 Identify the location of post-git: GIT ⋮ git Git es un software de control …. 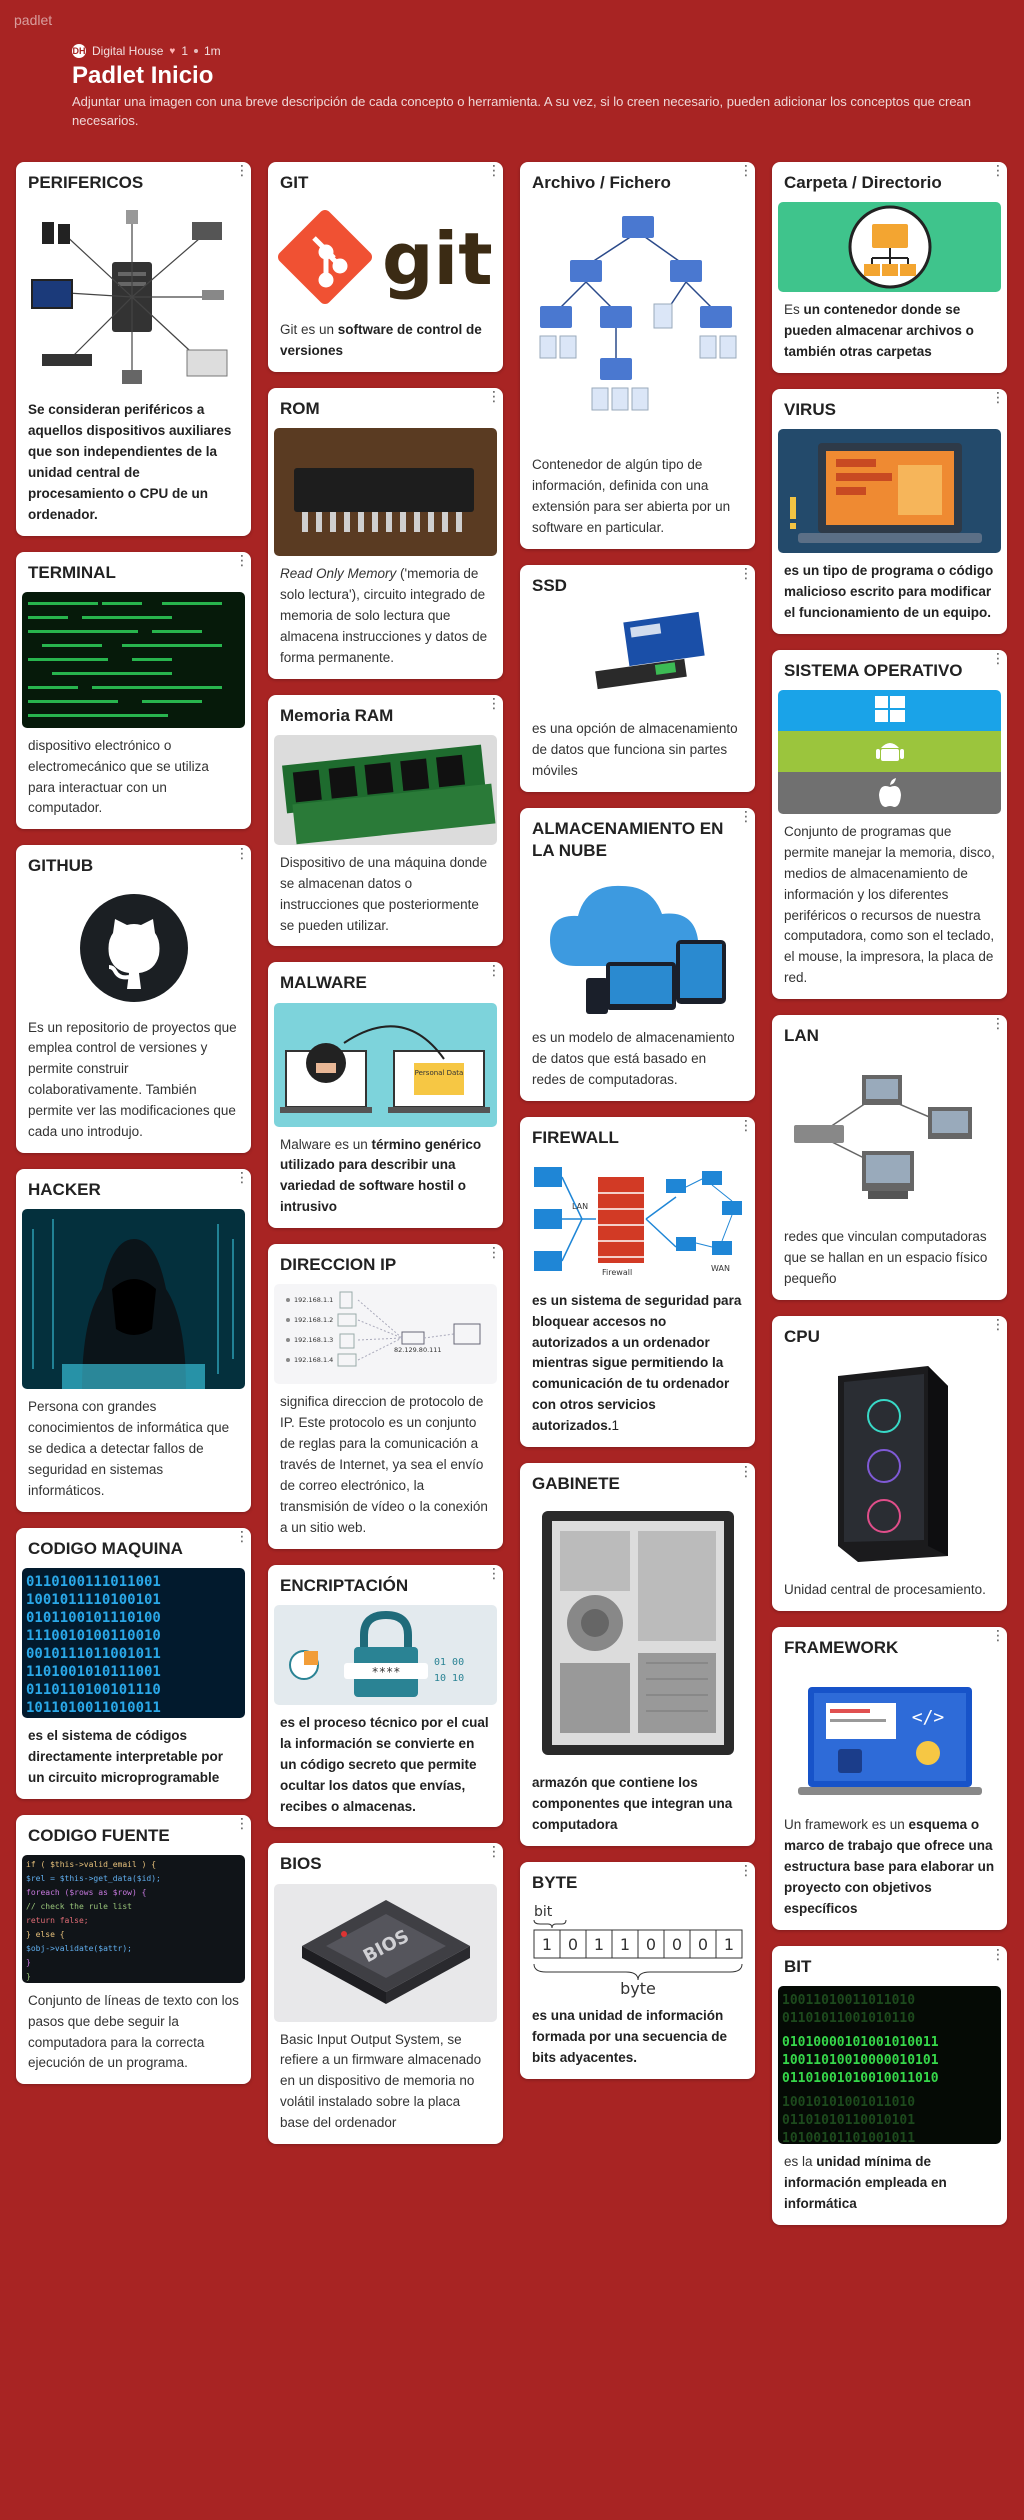
(385, 267).